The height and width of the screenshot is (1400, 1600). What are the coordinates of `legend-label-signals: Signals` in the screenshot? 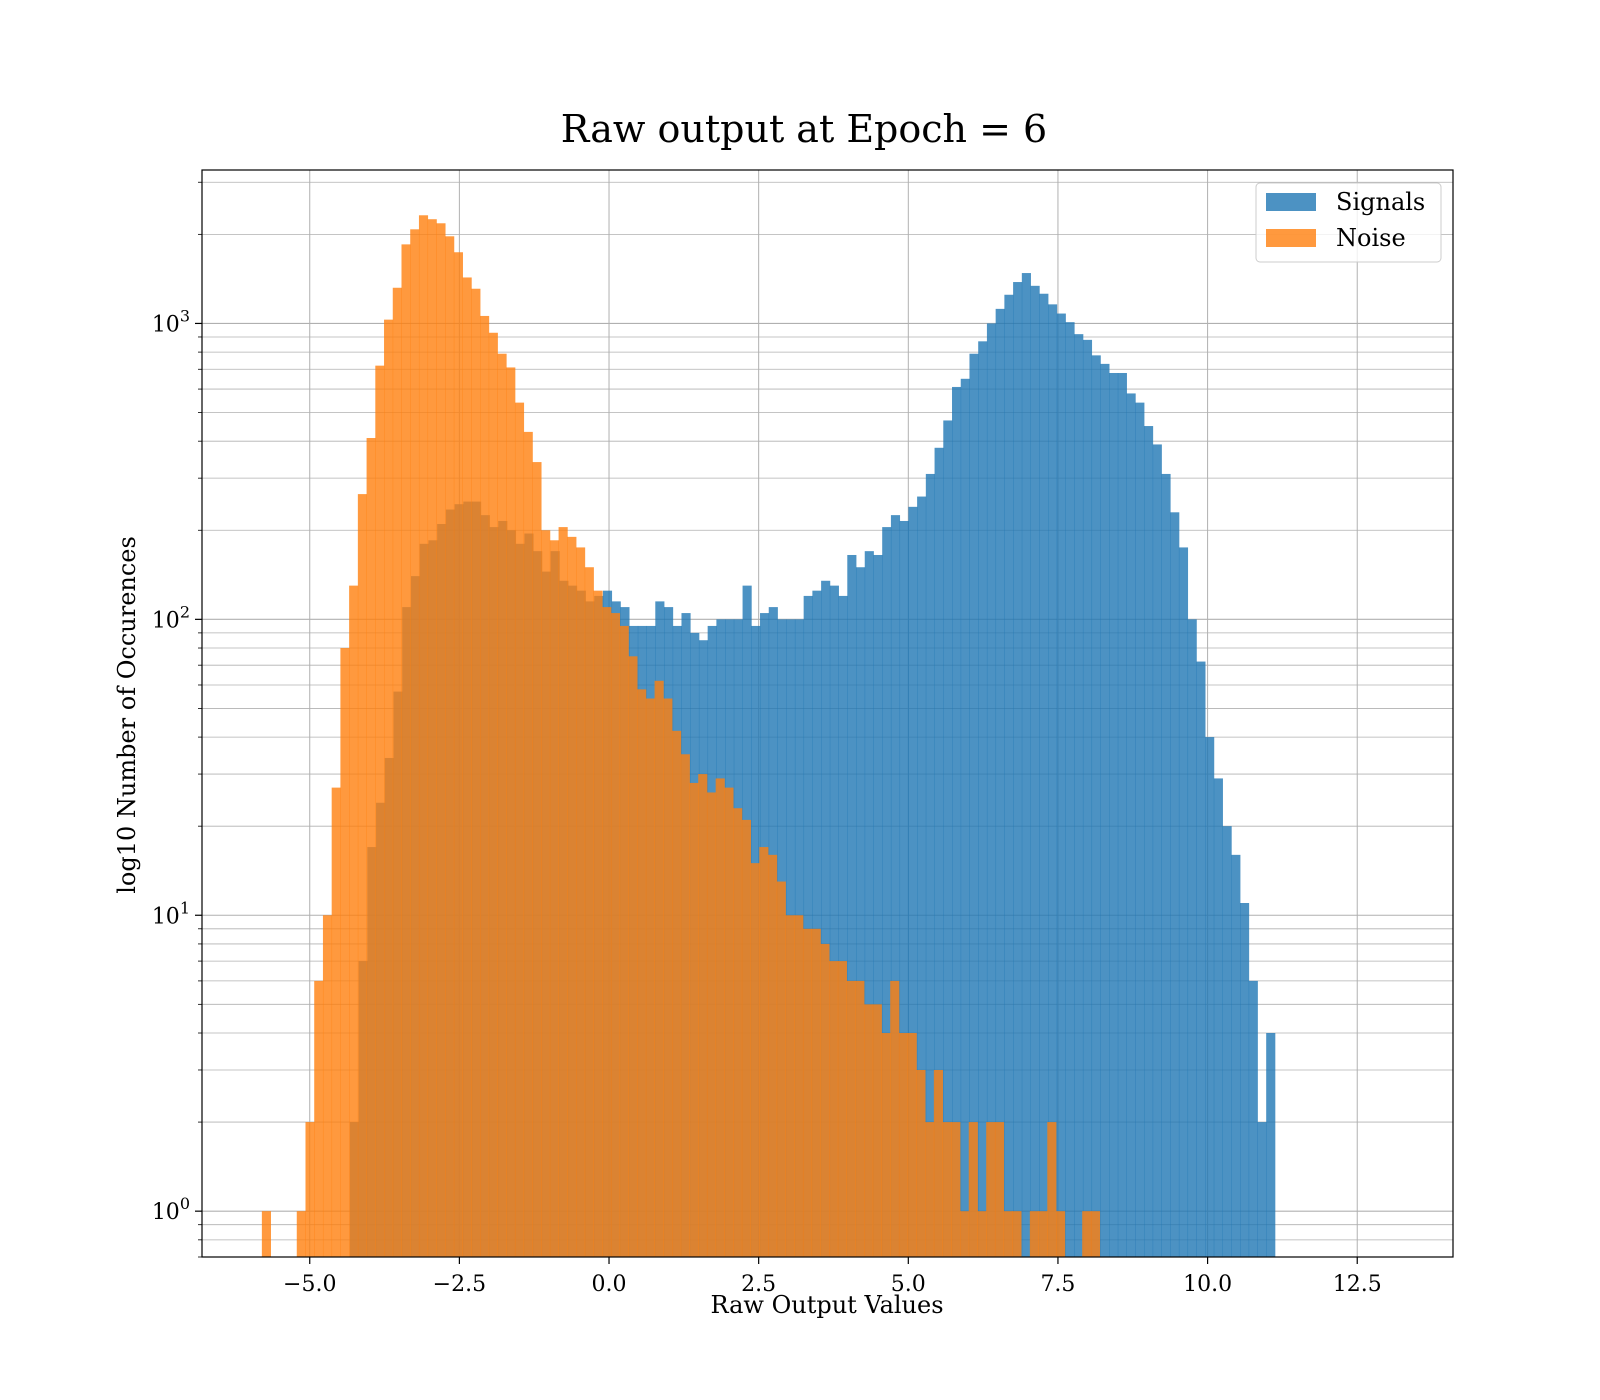 It's located at (1380, 202).